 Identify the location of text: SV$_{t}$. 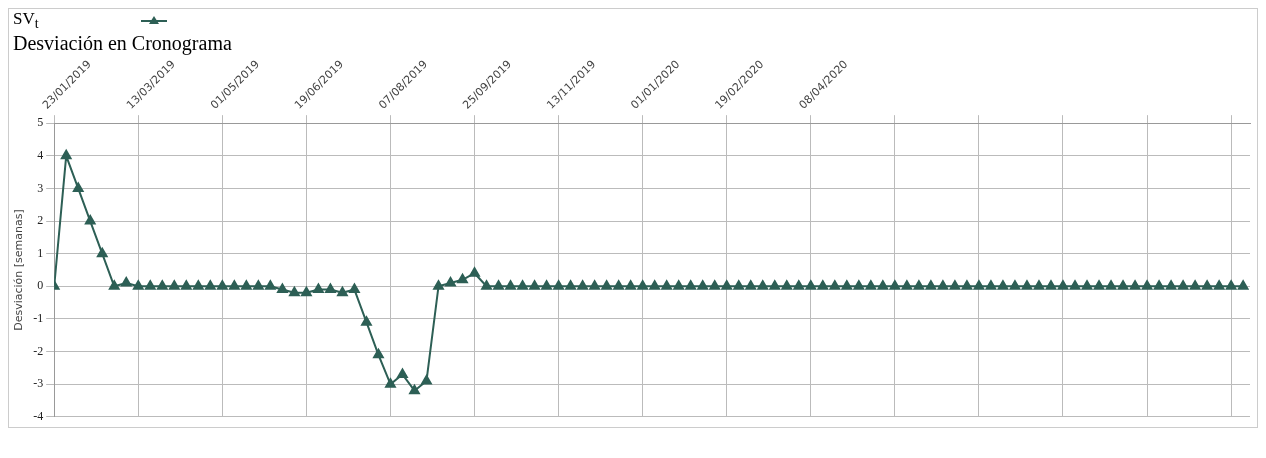
(26, 20).